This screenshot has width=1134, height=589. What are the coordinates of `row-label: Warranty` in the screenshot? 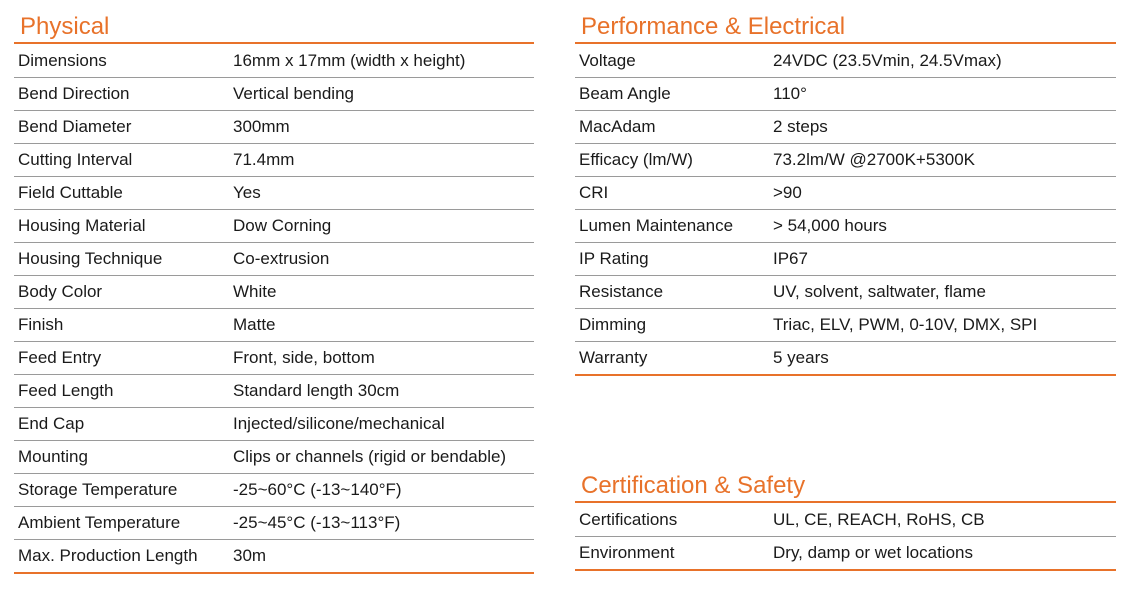 It's located at (613, 357).